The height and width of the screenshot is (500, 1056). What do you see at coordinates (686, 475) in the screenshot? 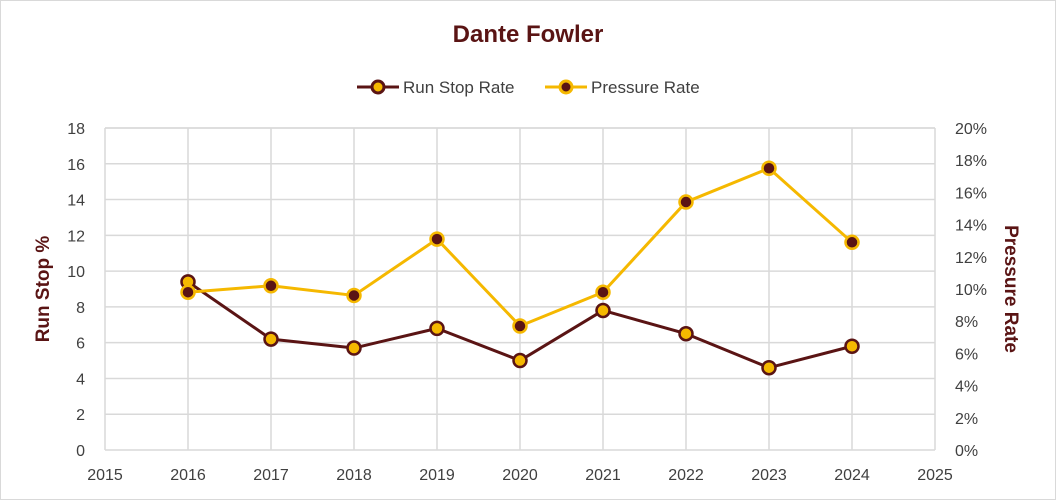
I see `x-tick-label: 2022` at bounding box center [686, 475].